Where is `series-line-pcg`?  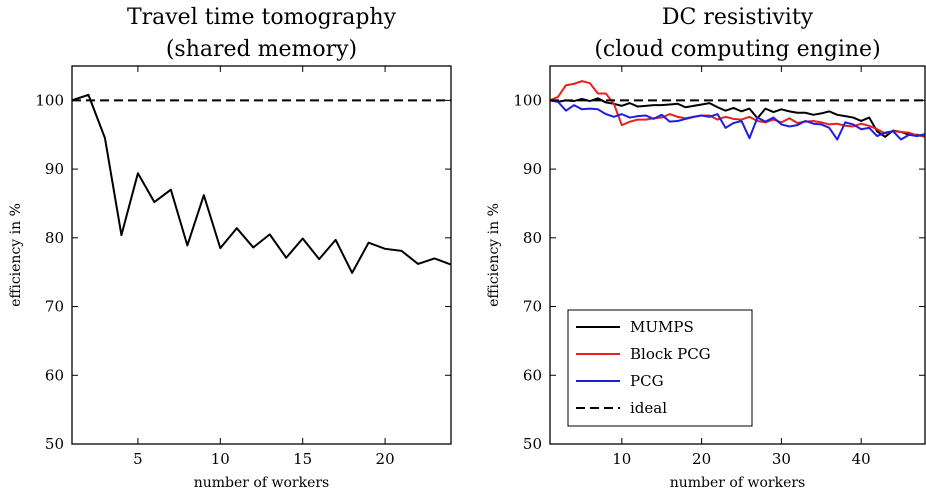 series-line-pcg is located at coordinates (737, 120).